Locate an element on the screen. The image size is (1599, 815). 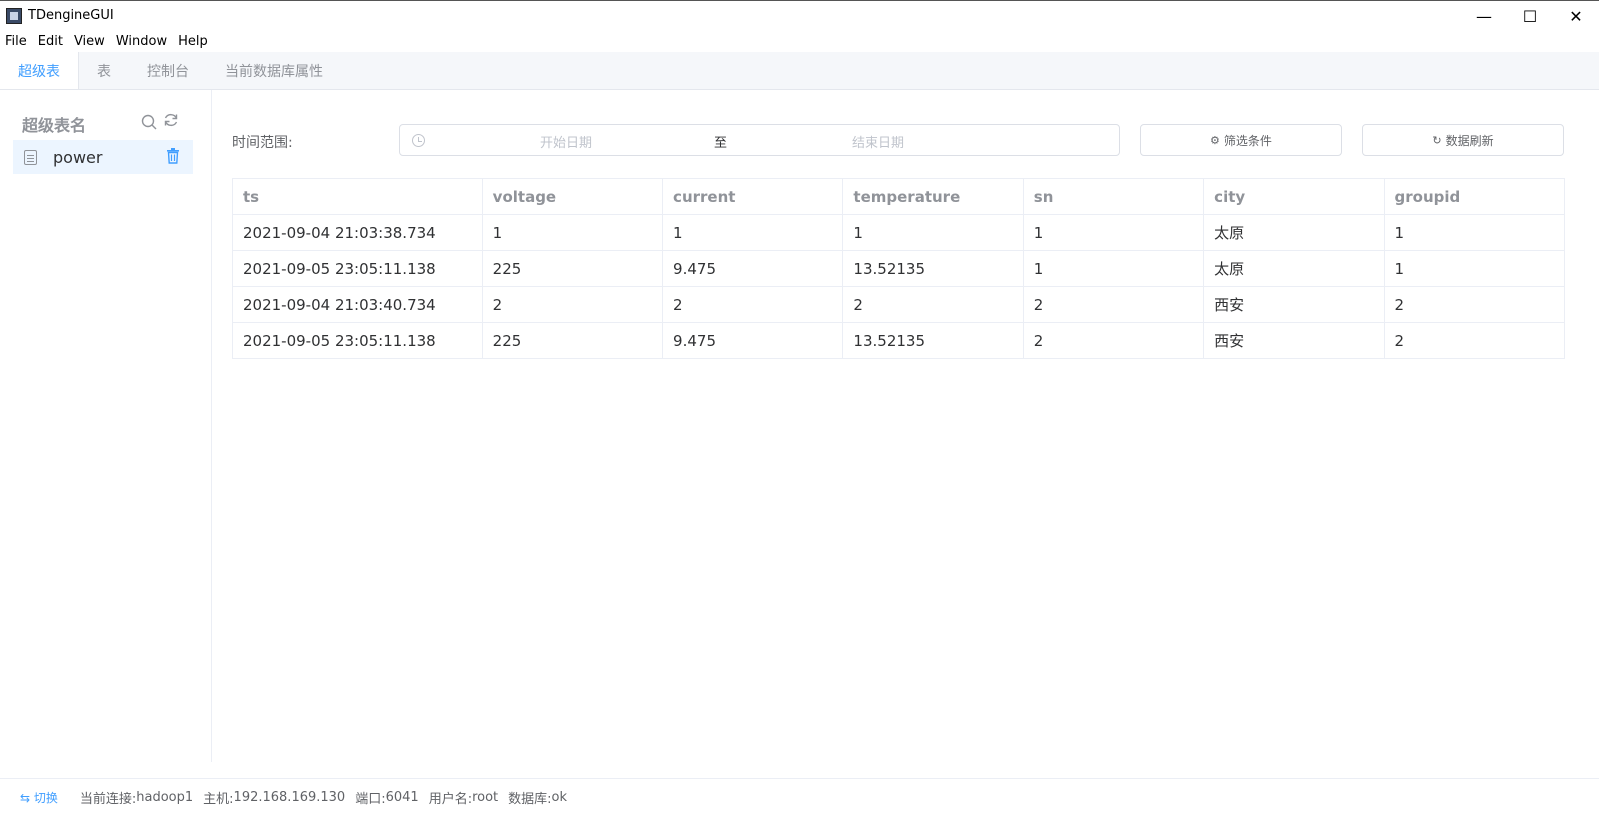
date-range-picker: 开始日期 至 结束日期 is located at coordinates (759, 140).